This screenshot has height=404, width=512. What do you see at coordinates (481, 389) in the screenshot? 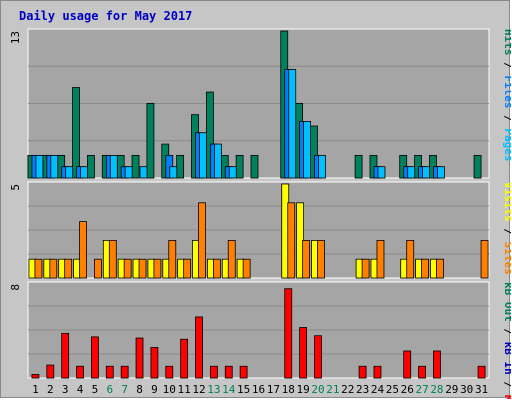
I see `x-tick-label-31: 31` at bounding box center [481, 389].